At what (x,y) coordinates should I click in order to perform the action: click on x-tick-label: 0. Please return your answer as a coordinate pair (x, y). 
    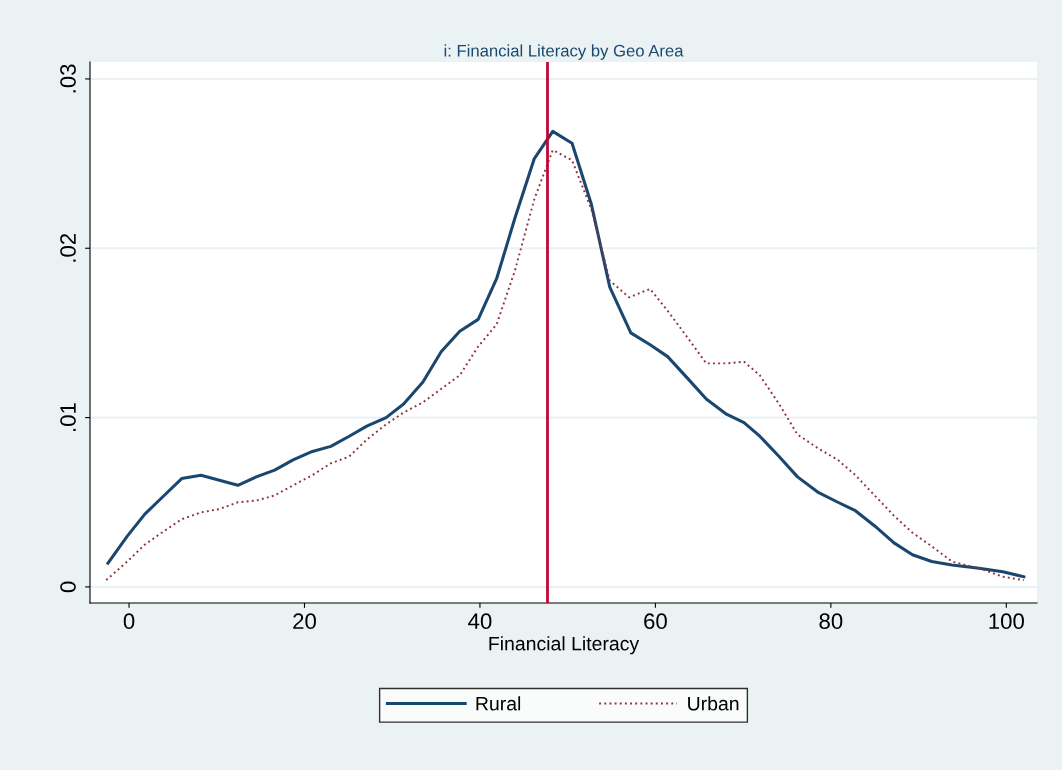
    Looking at the image, I should click on (129, 621).